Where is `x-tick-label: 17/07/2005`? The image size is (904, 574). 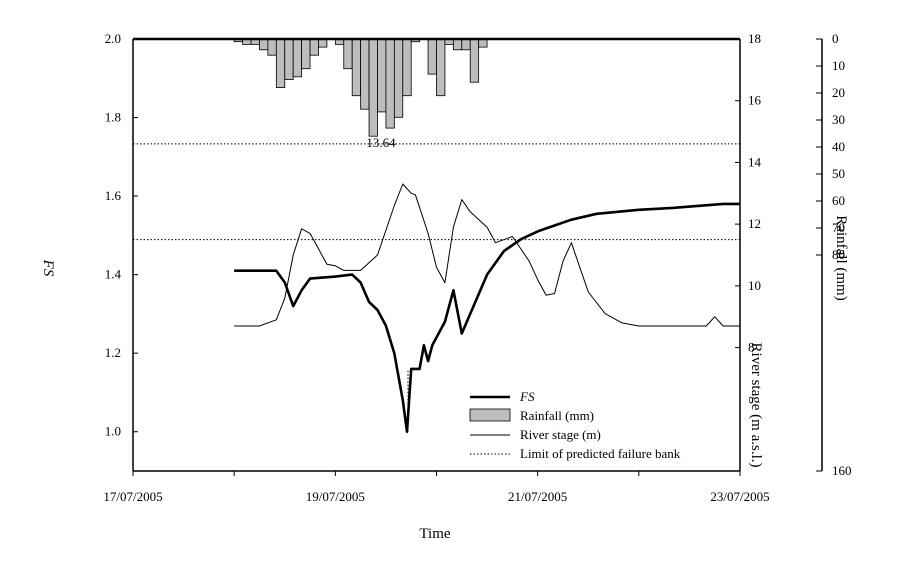
x-tick-label: 17/07/2005 is located at coordinates (132, 496).